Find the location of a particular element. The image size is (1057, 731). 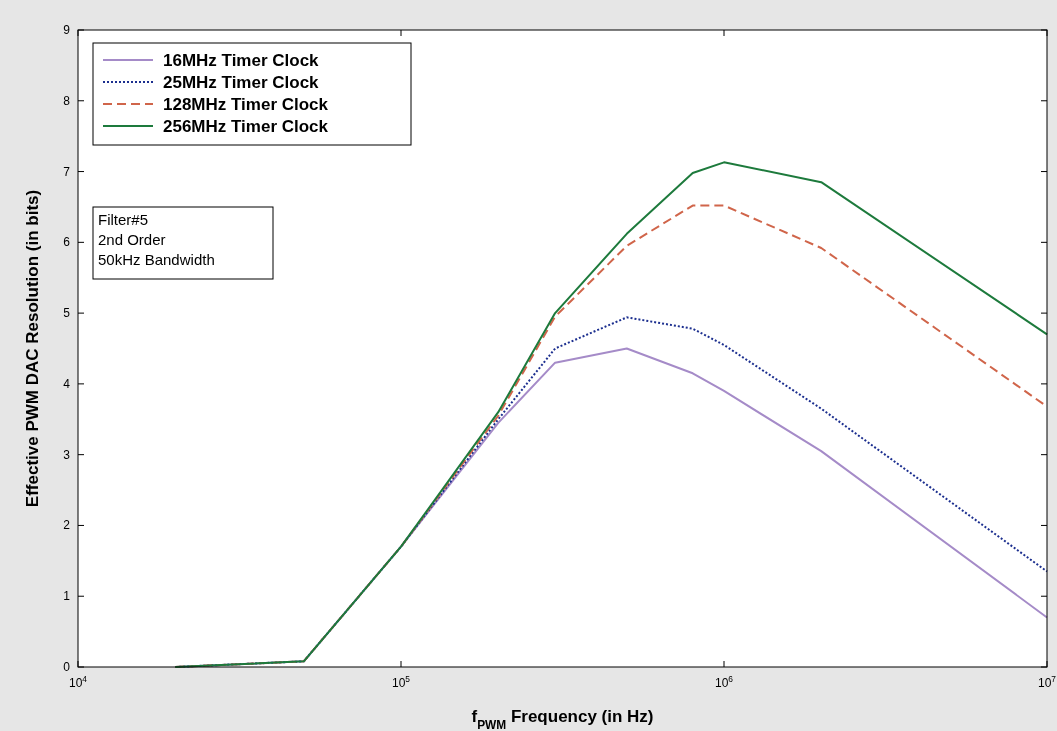

y-tick-label: 9 is located at coordinates (67, 30).